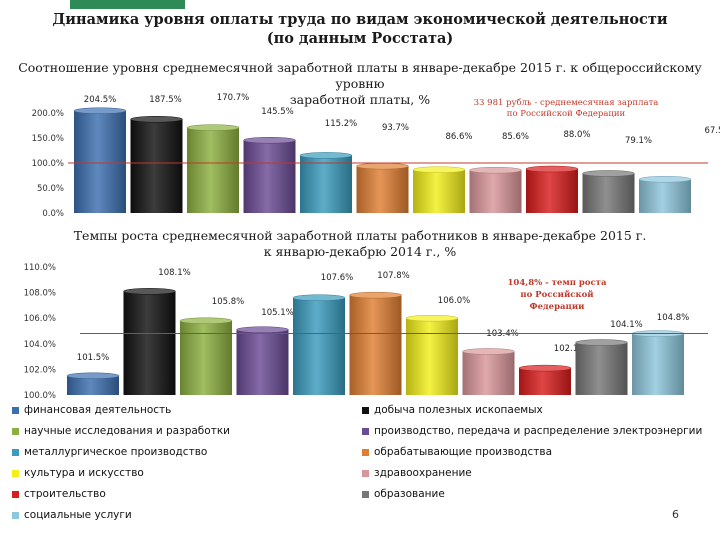  Describe the element at coordinates (84, 473) in the screenshot. I see `legend-label: культура и искусство` at that location.